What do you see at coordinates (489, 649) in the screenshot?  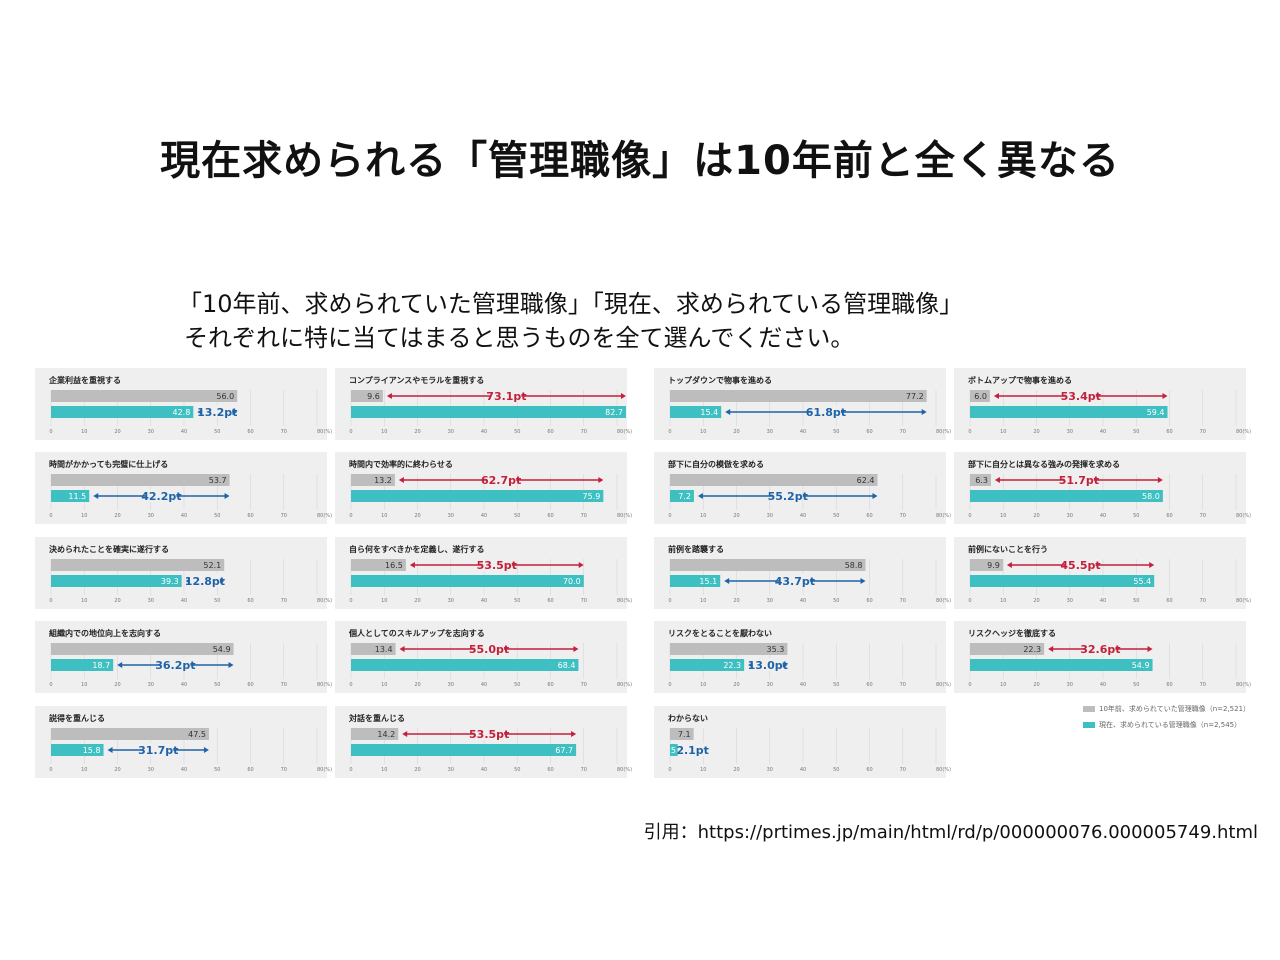 I see `diff-label: 55.0pt` at bounding box center [489, 649].